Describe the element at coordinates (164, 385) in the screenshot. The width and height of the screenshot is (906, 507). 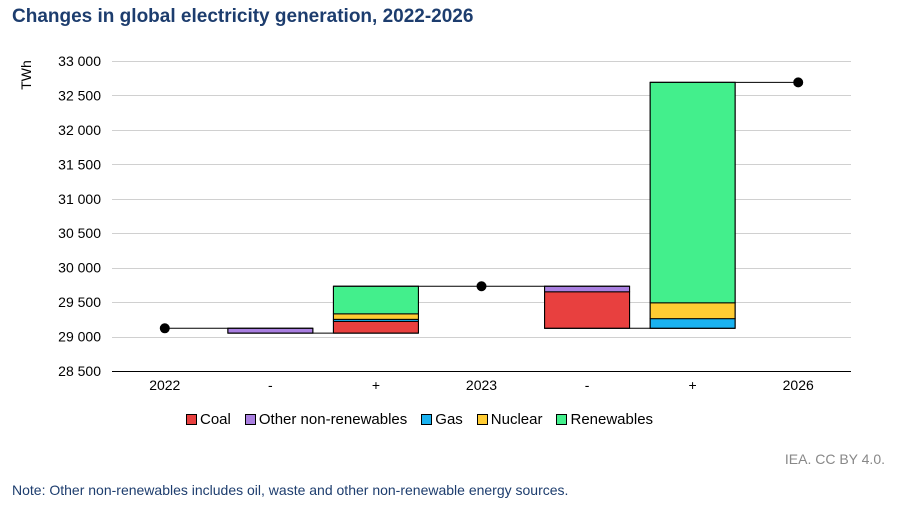
I see `x-tick-label: 2022` at that location.